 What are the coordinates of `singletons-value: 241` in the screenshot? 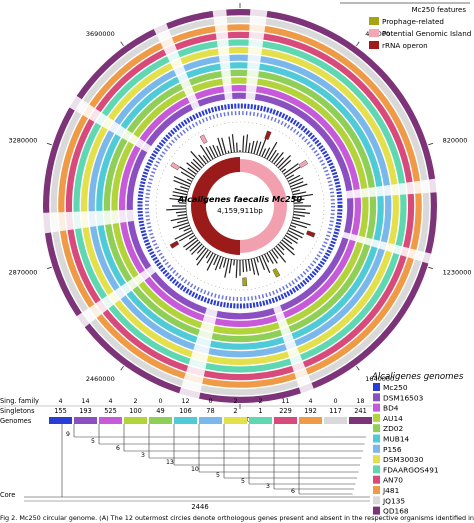 It's located at (360, 411).